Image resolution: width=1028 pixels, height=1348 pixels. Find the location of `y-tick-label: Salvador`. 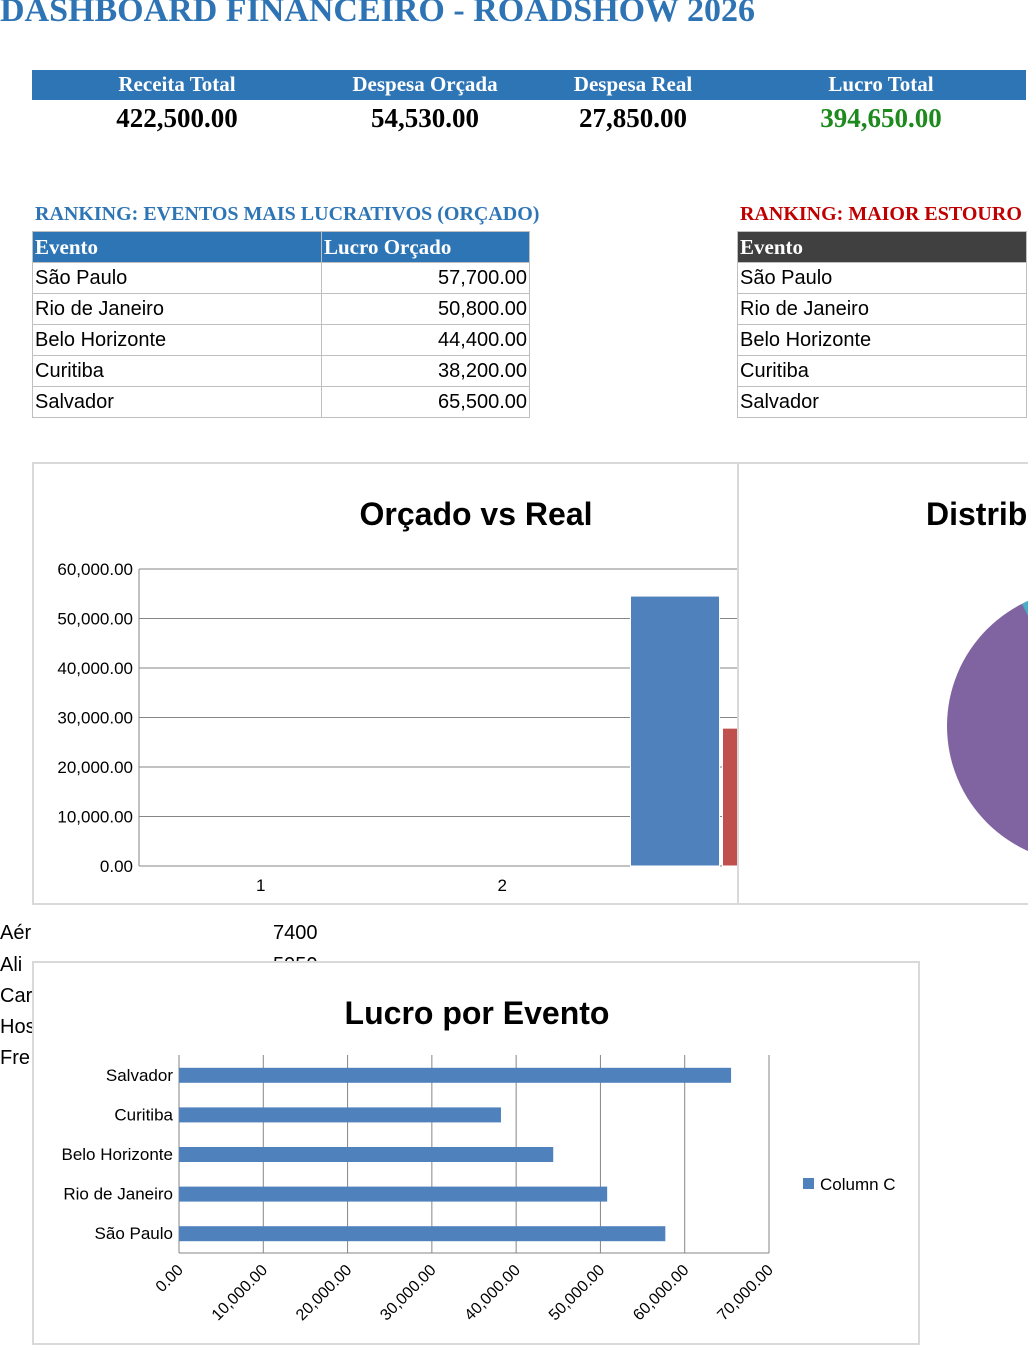

y-tick-label: Salvador is located at coordinates (139, 1075).